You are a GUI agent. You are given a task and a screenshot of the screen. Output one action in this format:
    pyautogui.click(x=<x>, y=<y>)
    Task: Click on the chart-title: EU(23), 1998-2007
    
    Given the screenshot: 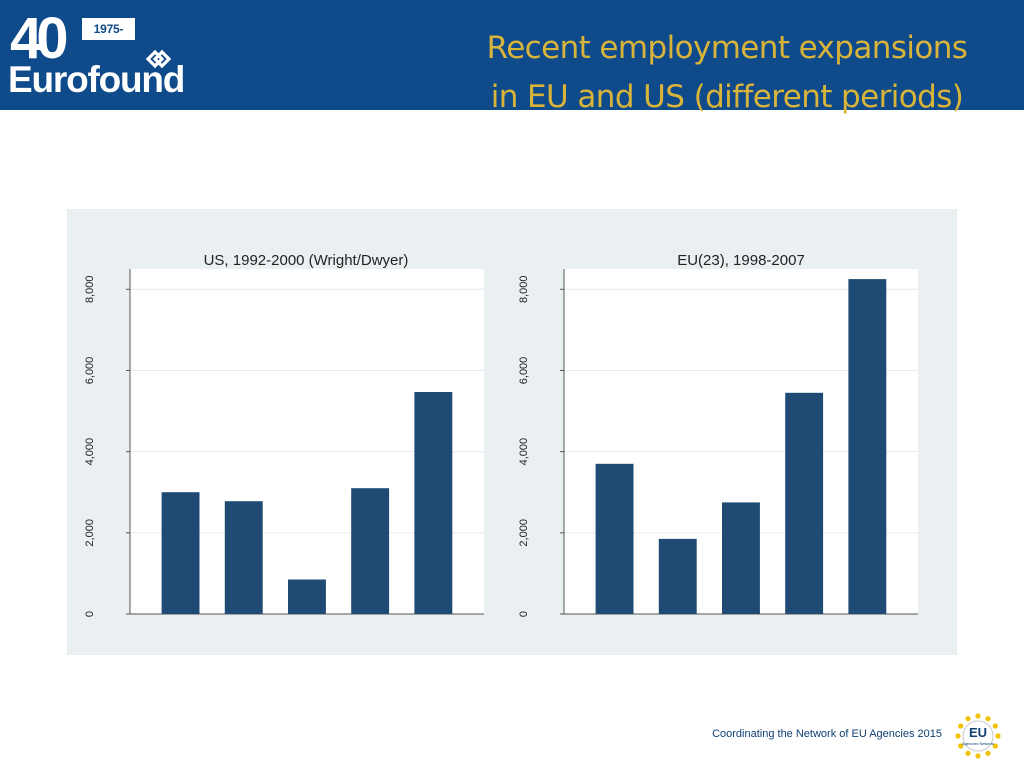 What is the action you would take?
    pyautogui.click(x=741, y=260)
    